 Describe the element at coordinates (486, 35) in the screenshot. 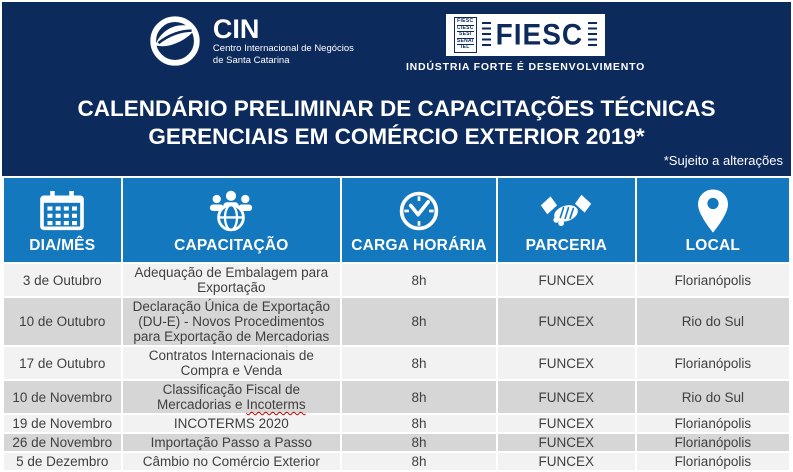

I see `fiesc-stripes-left` at that location.